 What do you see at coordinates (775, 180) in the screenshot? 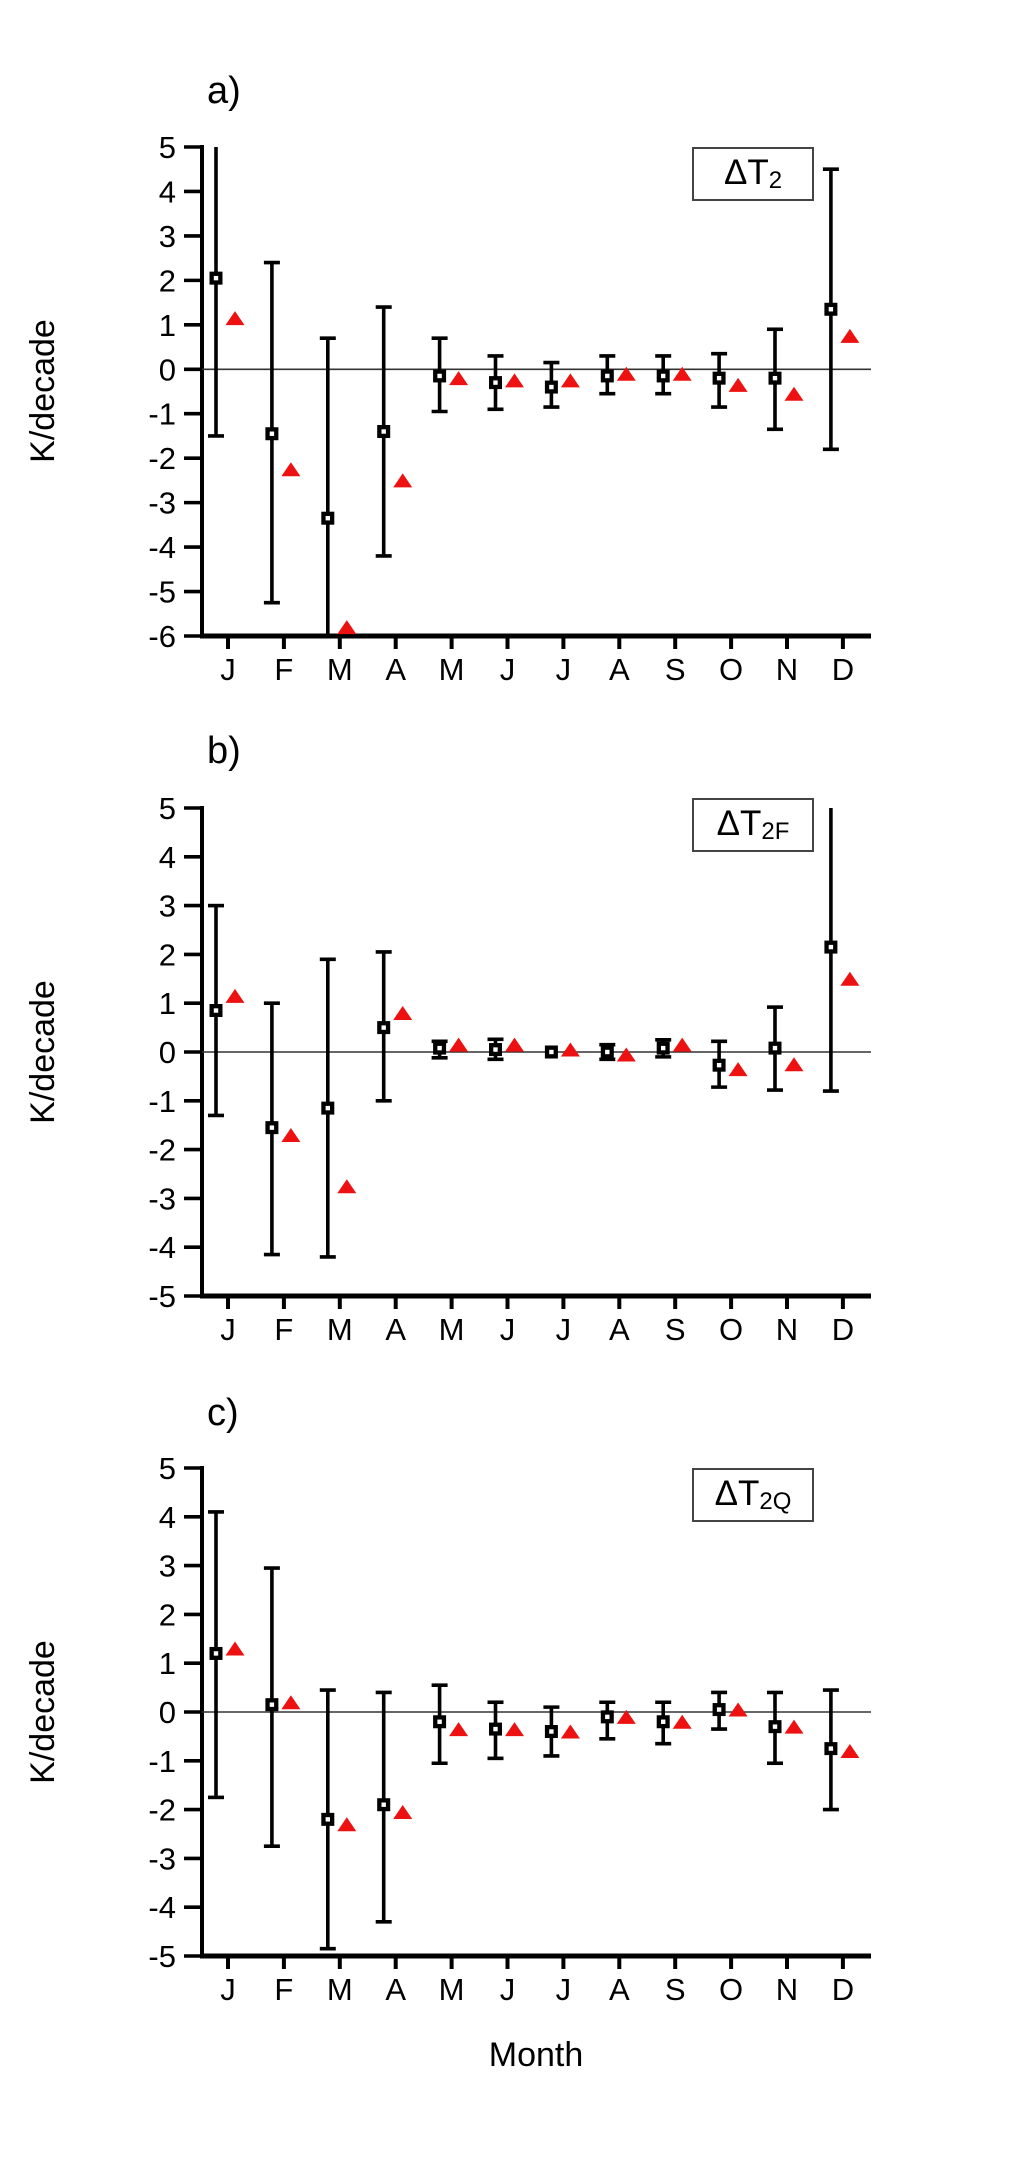
I see `legend-a-subscript: 2` at bounding box center [775, 180].